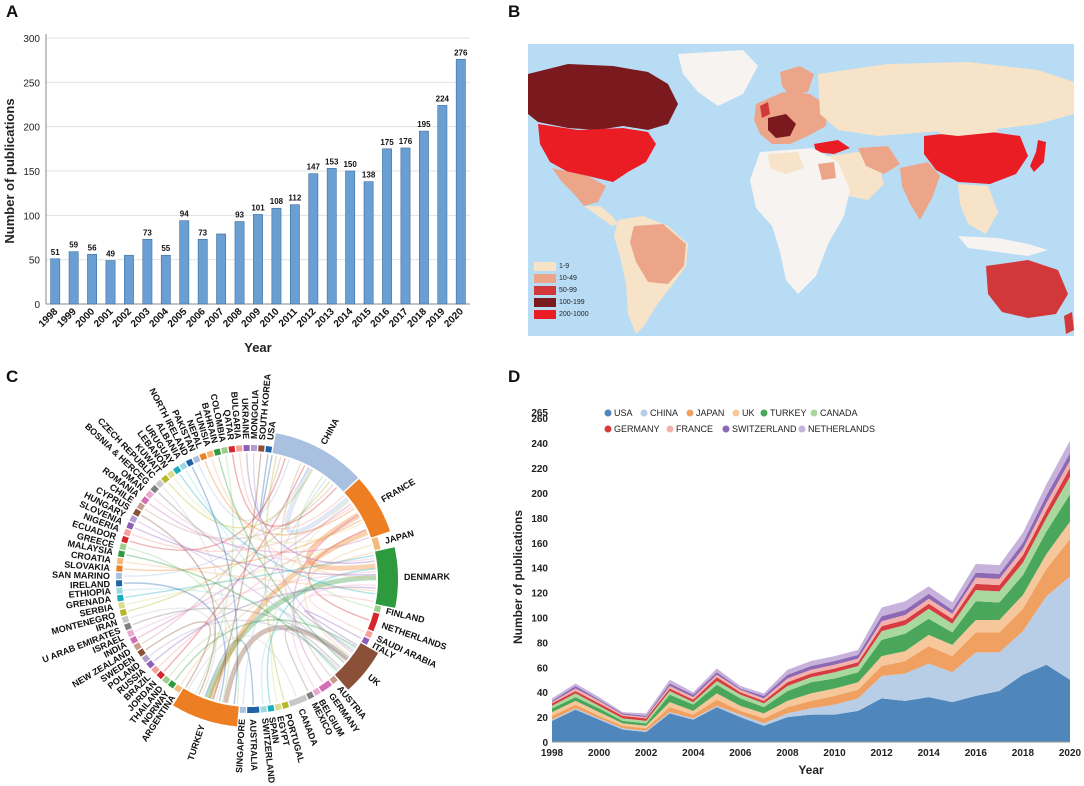 The image size is (1084, 786). Describe the element at coordinates (202, 232) in the screenshot. I see `a-value-label: 73` at that location.